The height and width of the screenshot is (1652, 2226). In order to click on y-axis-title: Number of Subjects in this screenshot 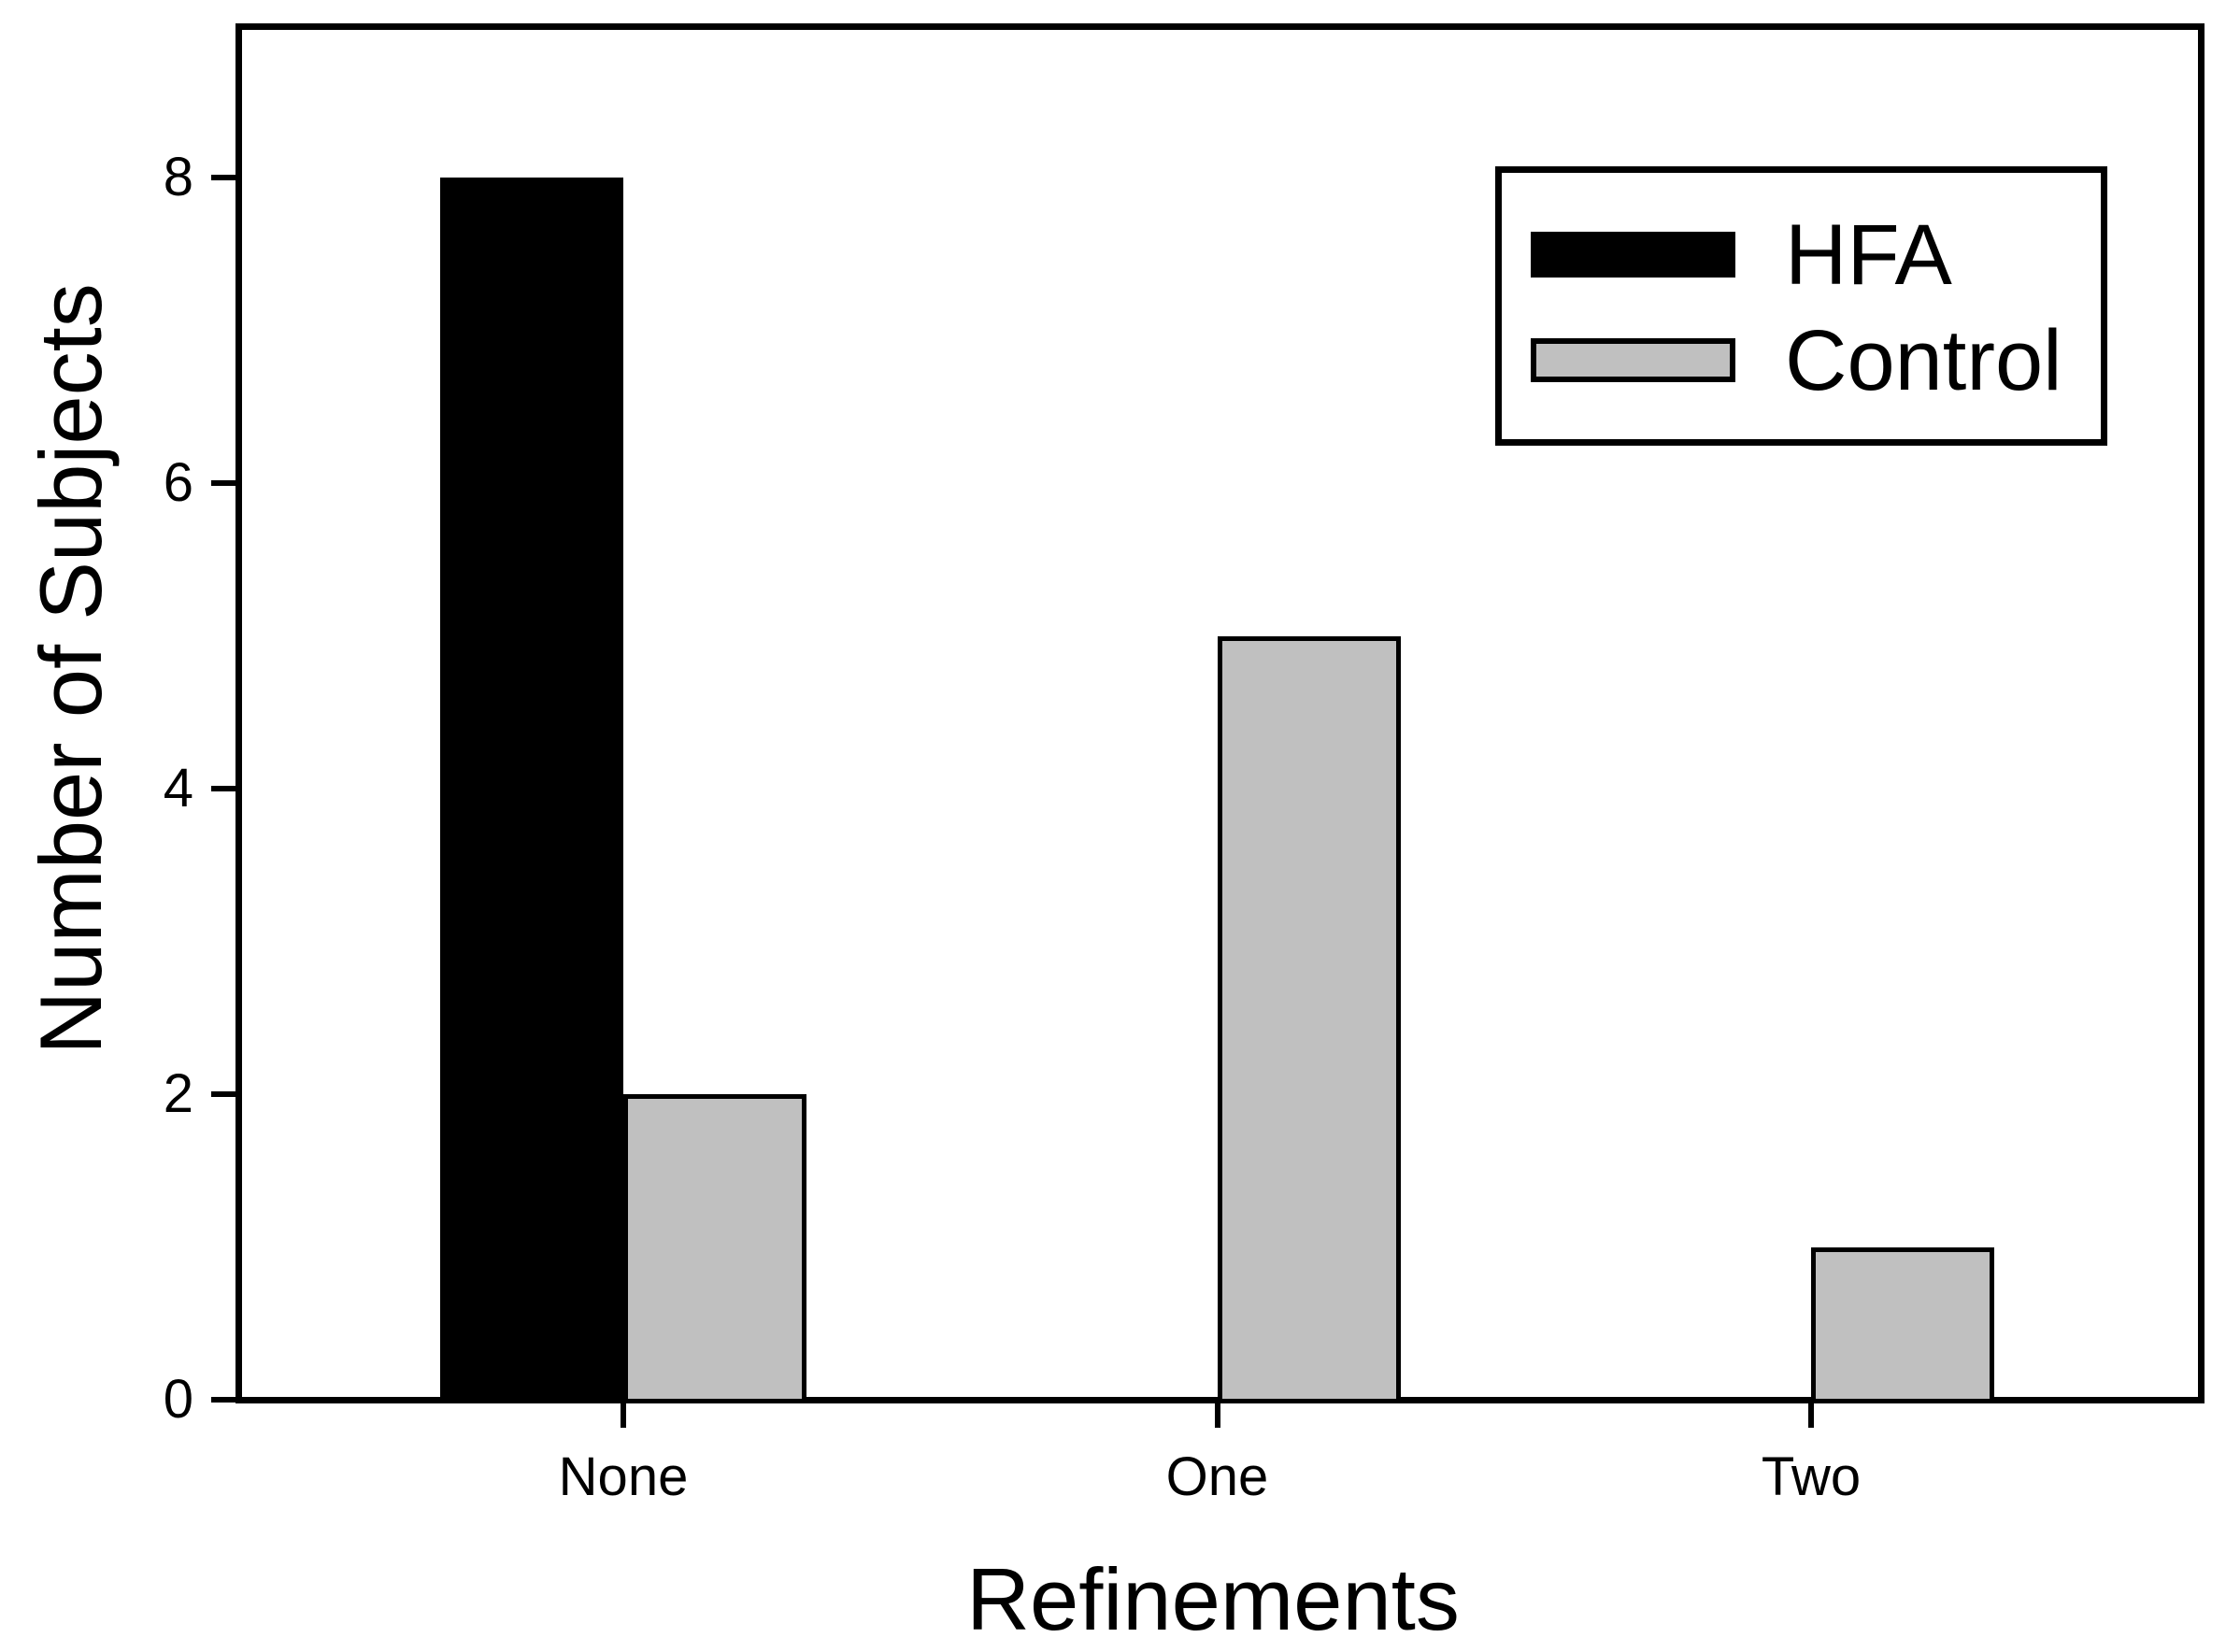, I will do `click(70, 669)`.